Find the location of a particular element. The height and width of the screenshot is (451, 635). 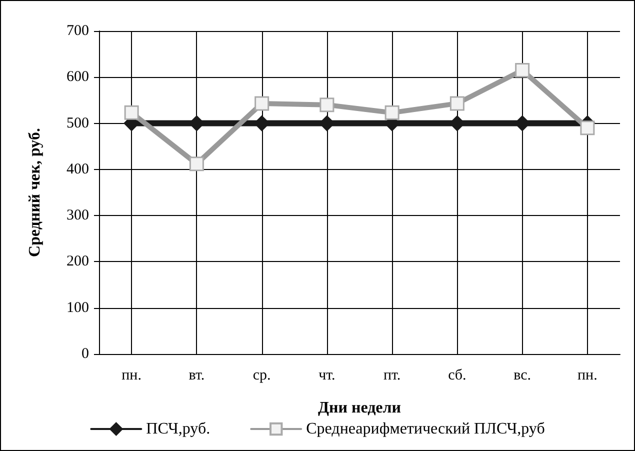

y-tick-label: 400 is located at coordinates (77, 169).